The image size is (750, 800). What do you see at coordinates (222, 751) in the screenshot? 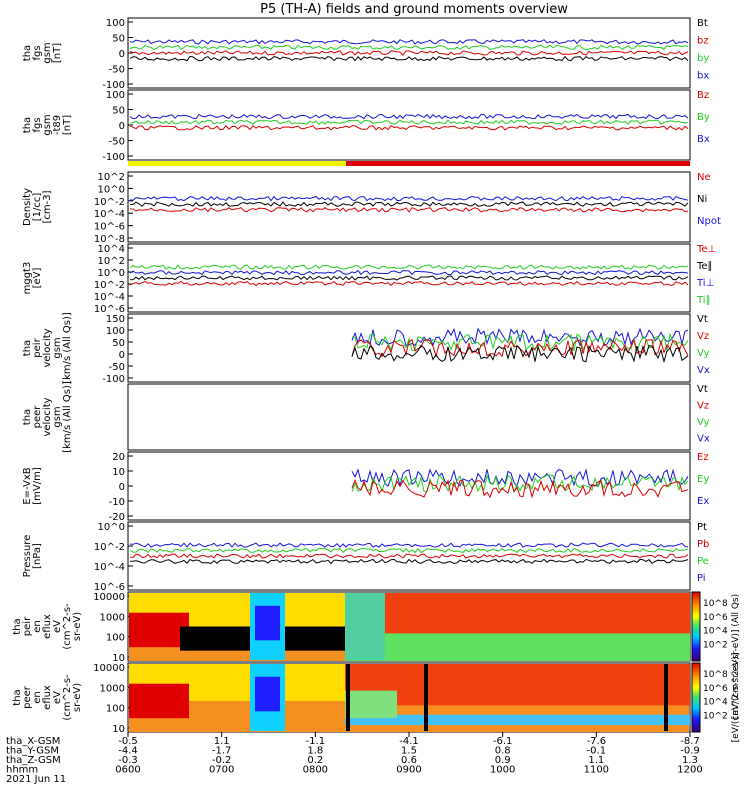
I see `x-tick-label: -1.7` at bounding box center [222, 751].